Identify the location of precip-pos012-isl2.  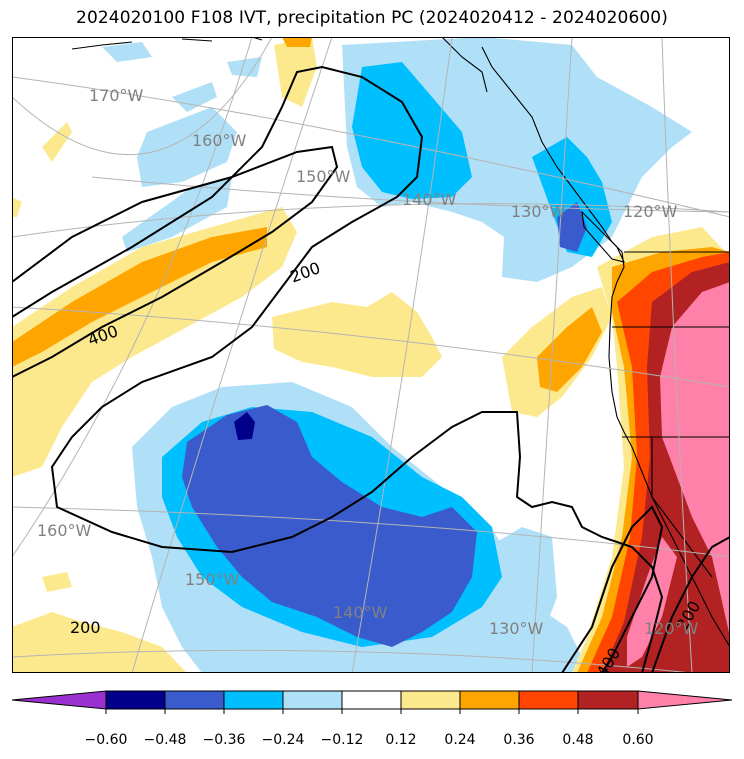
(17, 207).